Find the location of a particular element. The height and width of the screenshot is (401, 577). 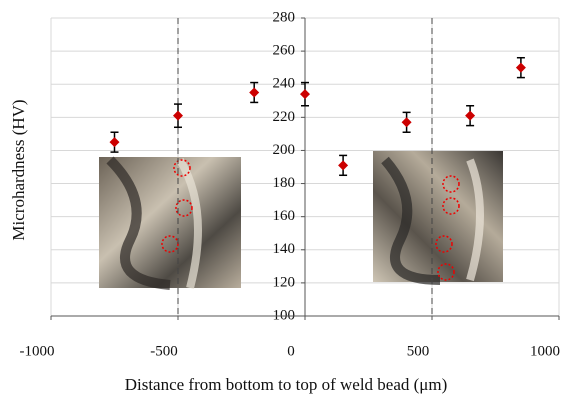

y-tick-label: 120 is located at coordinates (284, 282).